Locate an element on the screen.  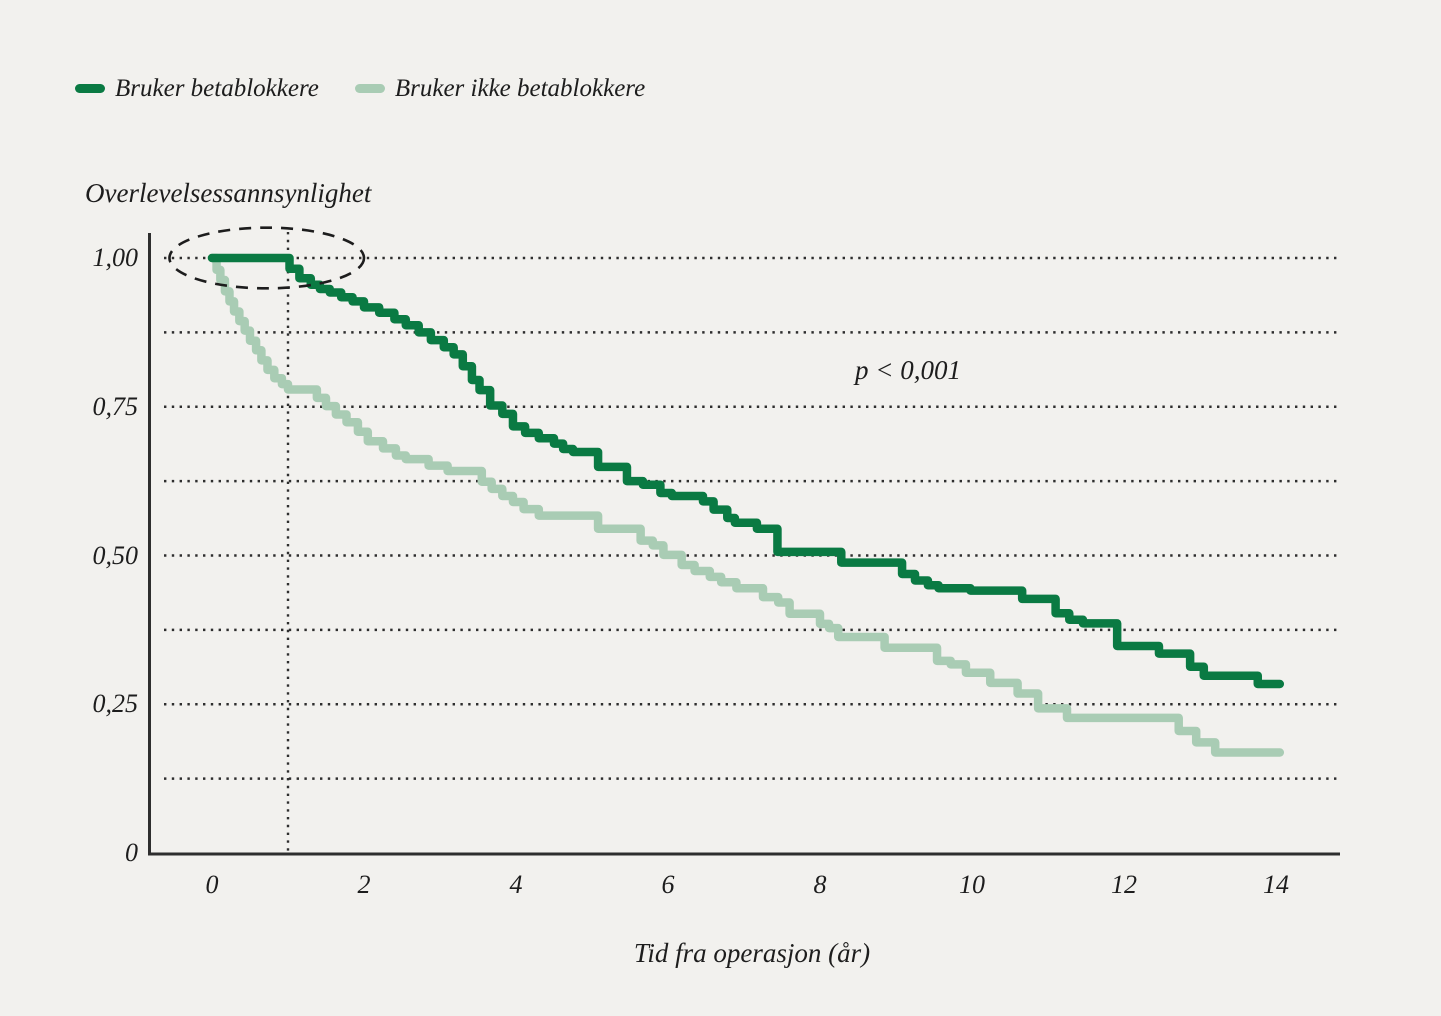
x-tick-label: 14 is located at coordinates (1276, 884).